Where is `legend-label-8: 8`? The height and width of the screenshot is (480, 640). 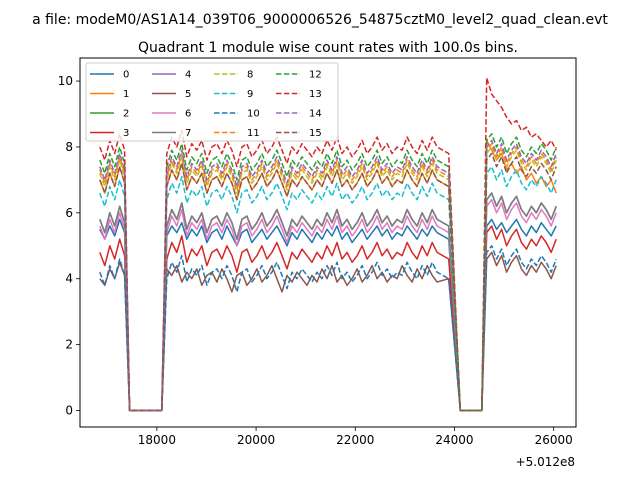 legend-label-8: 8 is located at coordinates (250, 75).